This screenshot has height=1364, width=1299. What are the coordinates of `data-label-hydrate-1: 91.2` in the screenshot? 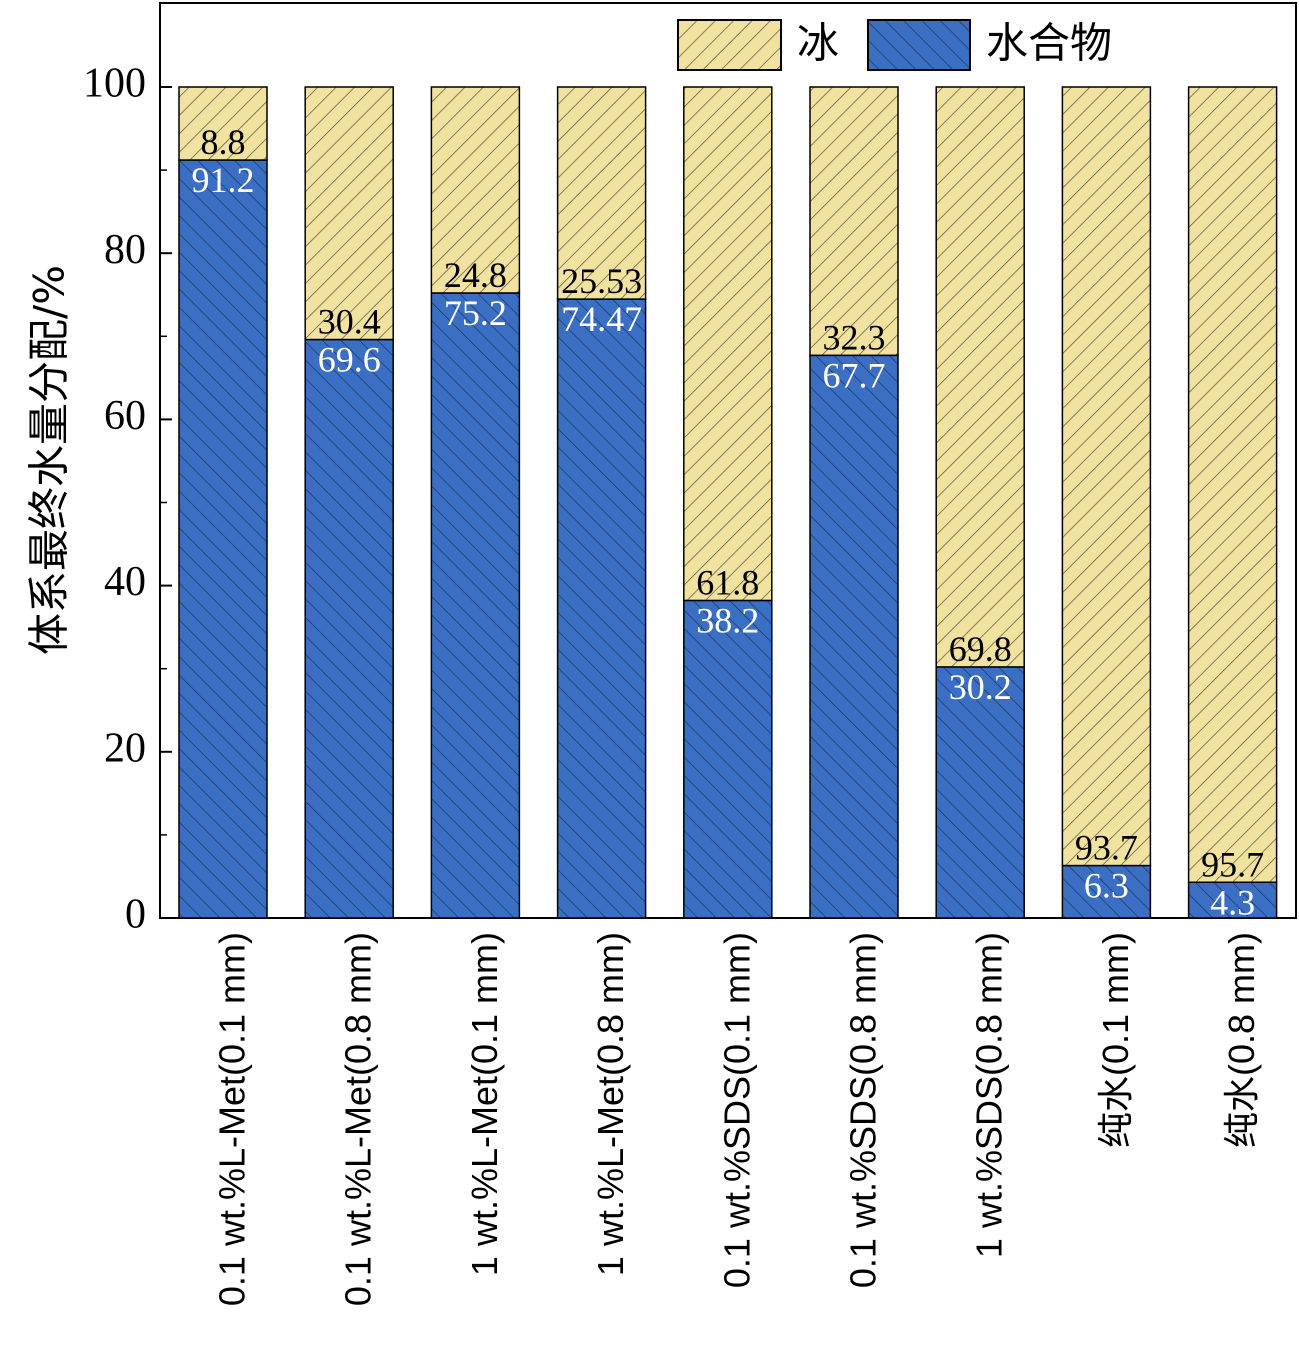 It's located at (223, 180).